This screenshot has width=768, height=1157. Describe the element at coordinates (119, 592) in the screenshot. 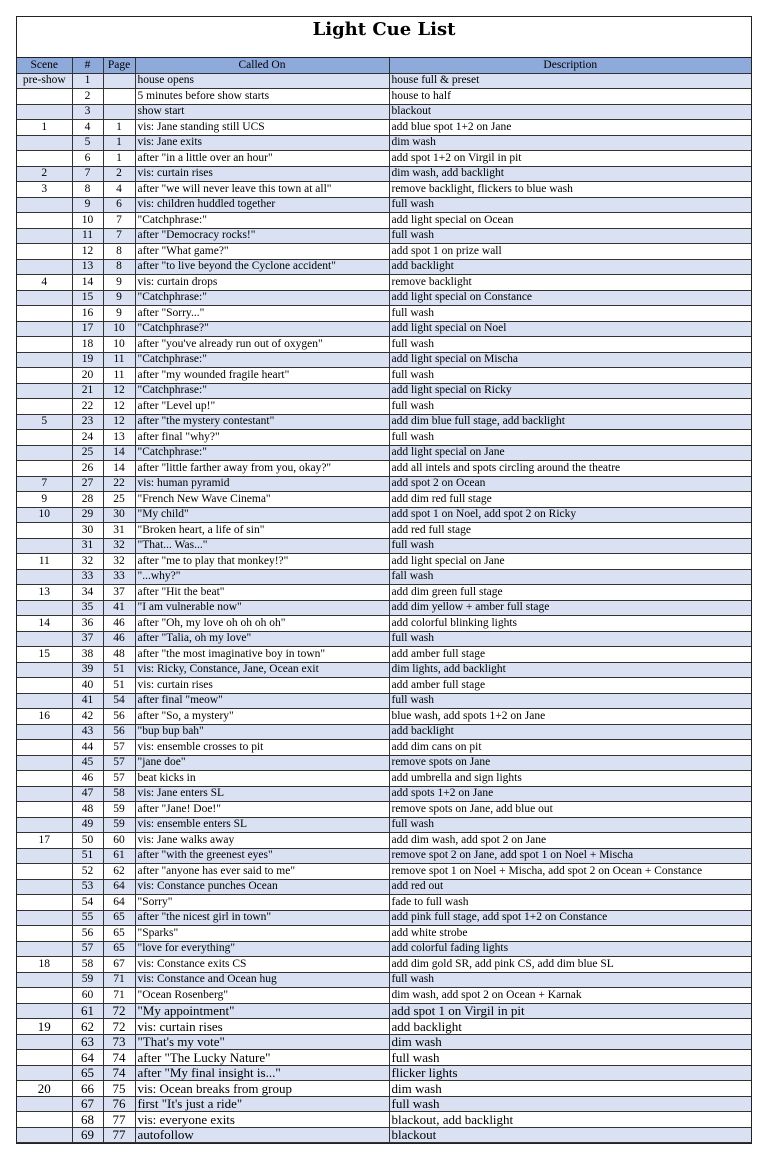

I see `page-cell: 37` at that location.